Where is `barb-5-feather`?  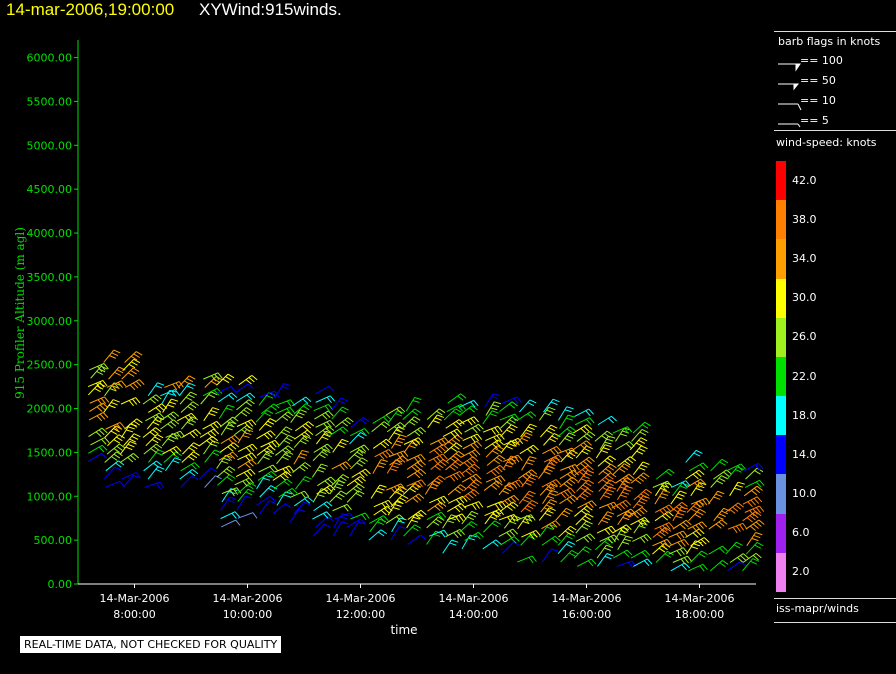 barb-5-feather is located at coordinates (799, 125).